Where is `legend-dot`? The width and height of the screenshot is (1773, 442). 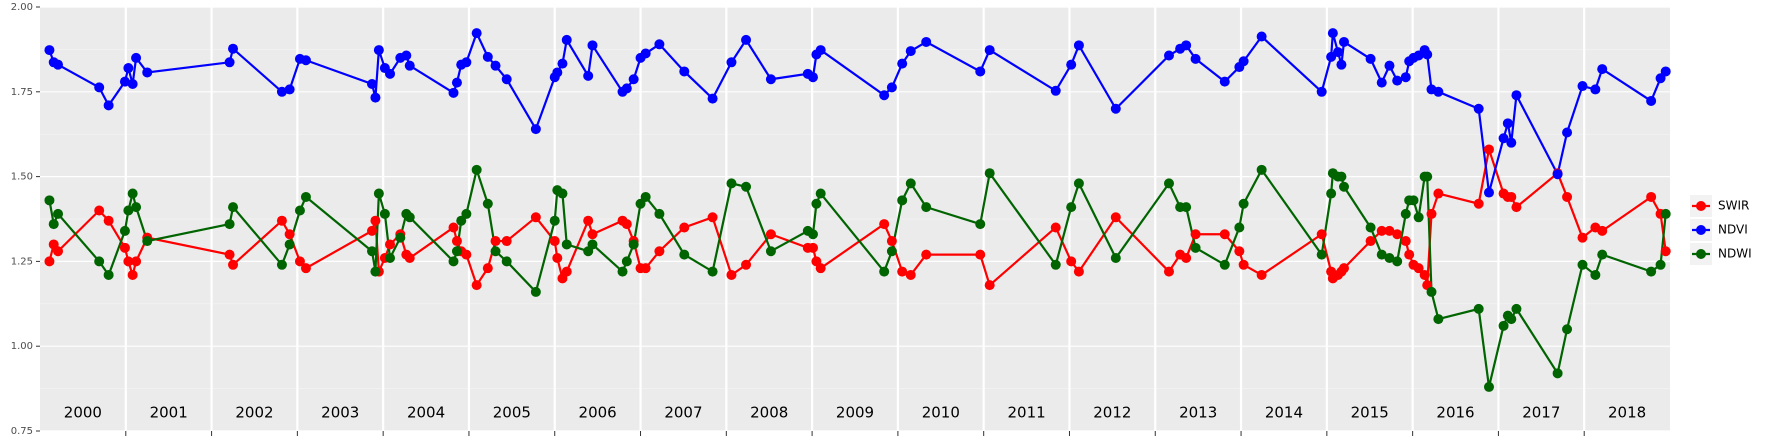 legend-dot is located at coordinates (1701, 254).